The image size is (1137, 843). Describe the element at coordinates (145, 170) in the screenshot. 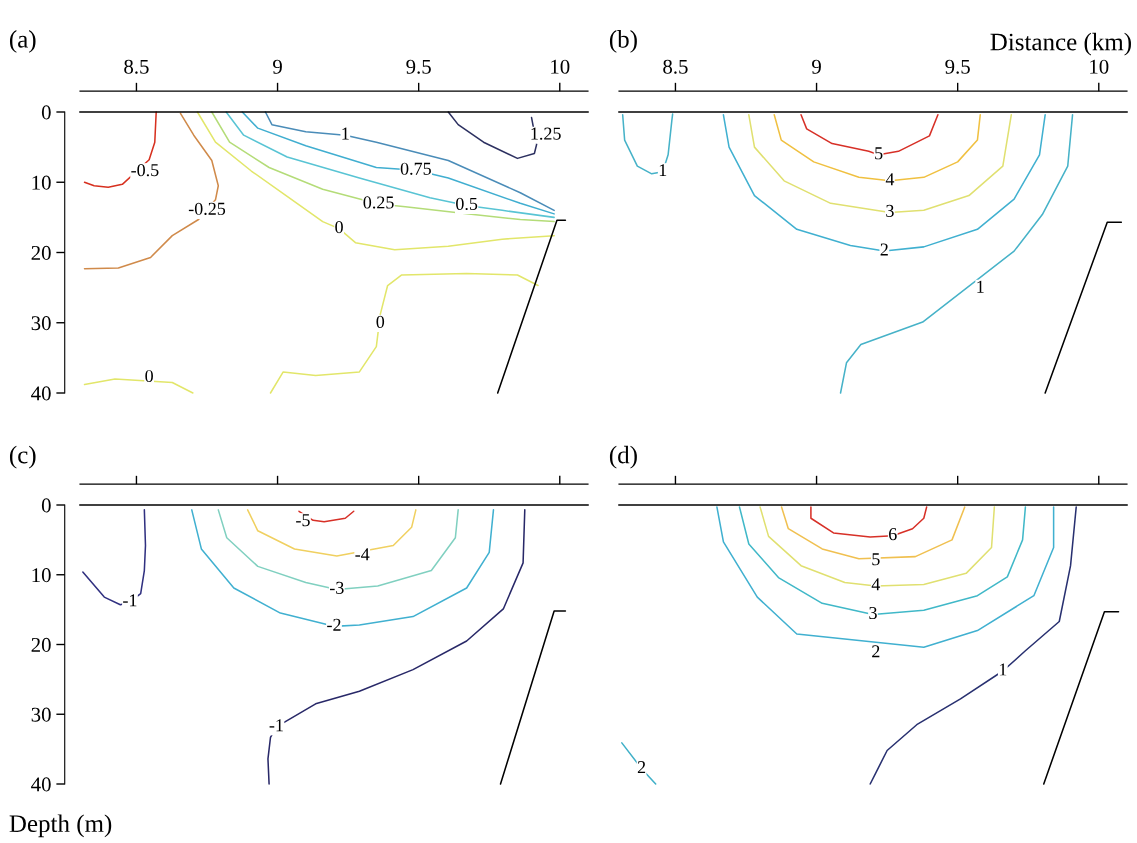

I see `annotation: -0.5` at that location.